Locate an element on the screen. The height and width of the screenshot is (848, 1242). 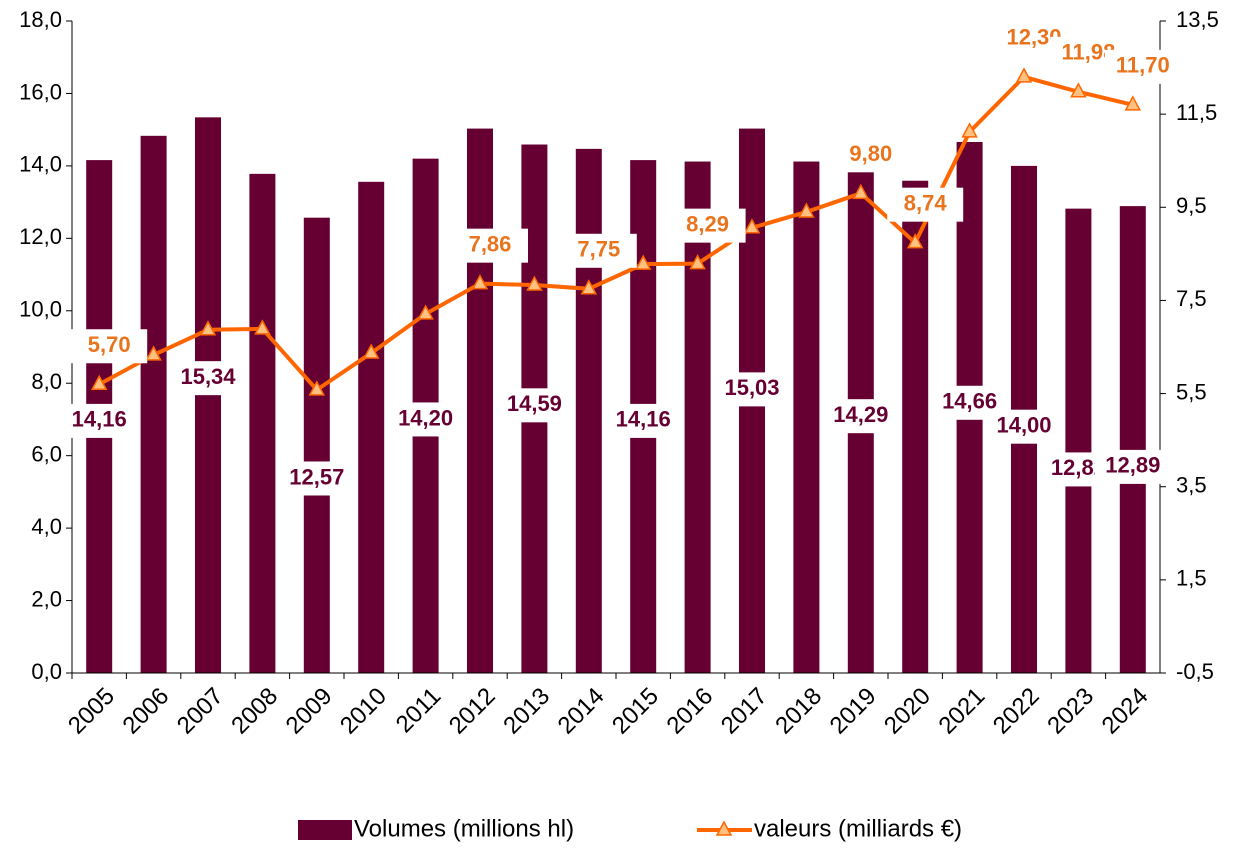
bar-value-label: 12,57 is located at coordinates (316, 476).